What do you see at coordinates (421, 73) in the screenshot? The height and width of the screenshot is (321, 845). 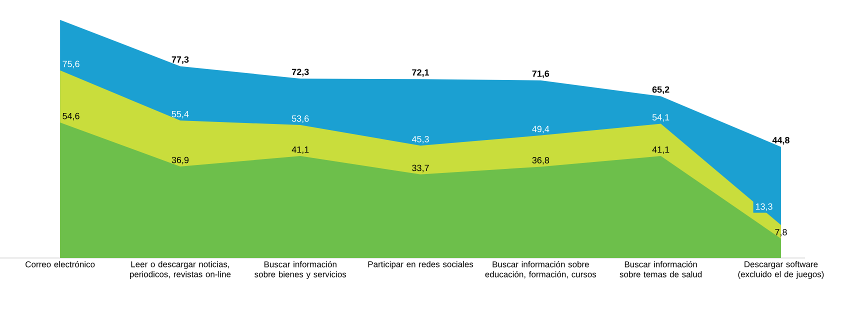 I see `data-label: 72,1` at bounding box center [421, 73].